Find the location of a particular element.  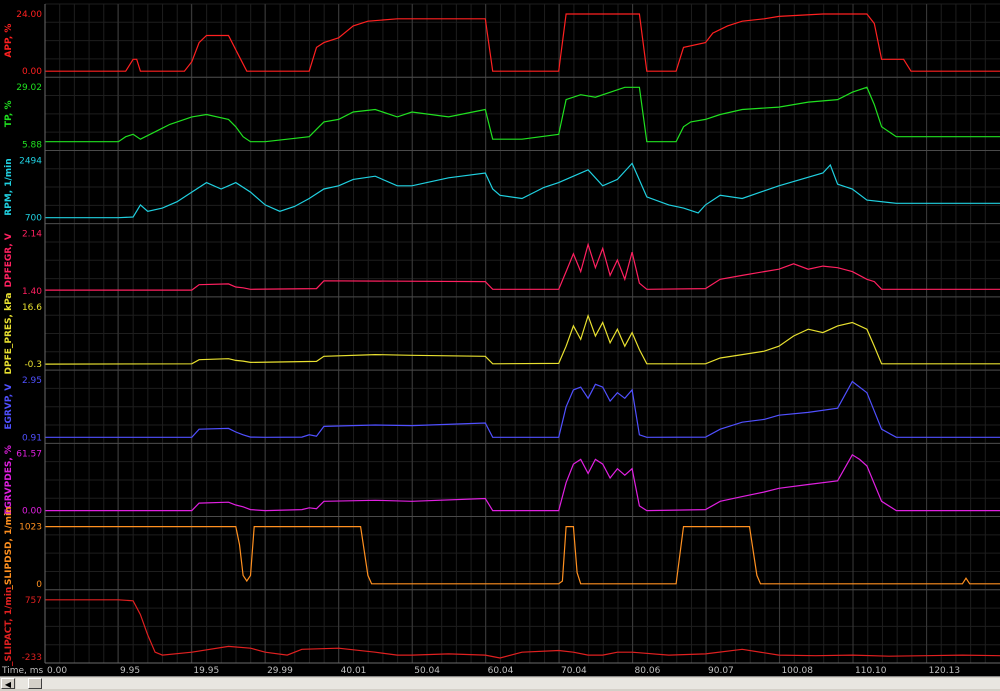

y-tick-label: 2.95 is located at coordinates (32, 381).